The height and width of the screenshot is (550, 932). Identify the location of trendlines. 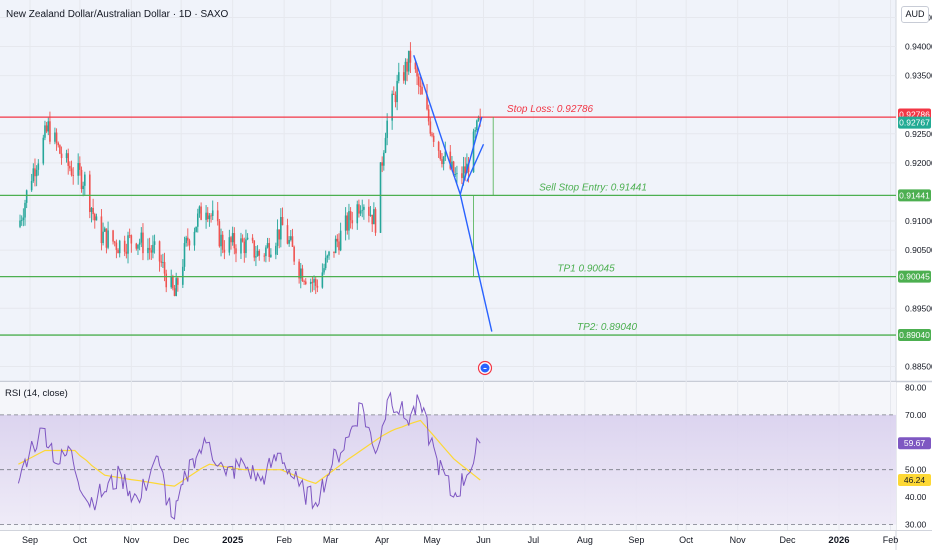
(453, 193).